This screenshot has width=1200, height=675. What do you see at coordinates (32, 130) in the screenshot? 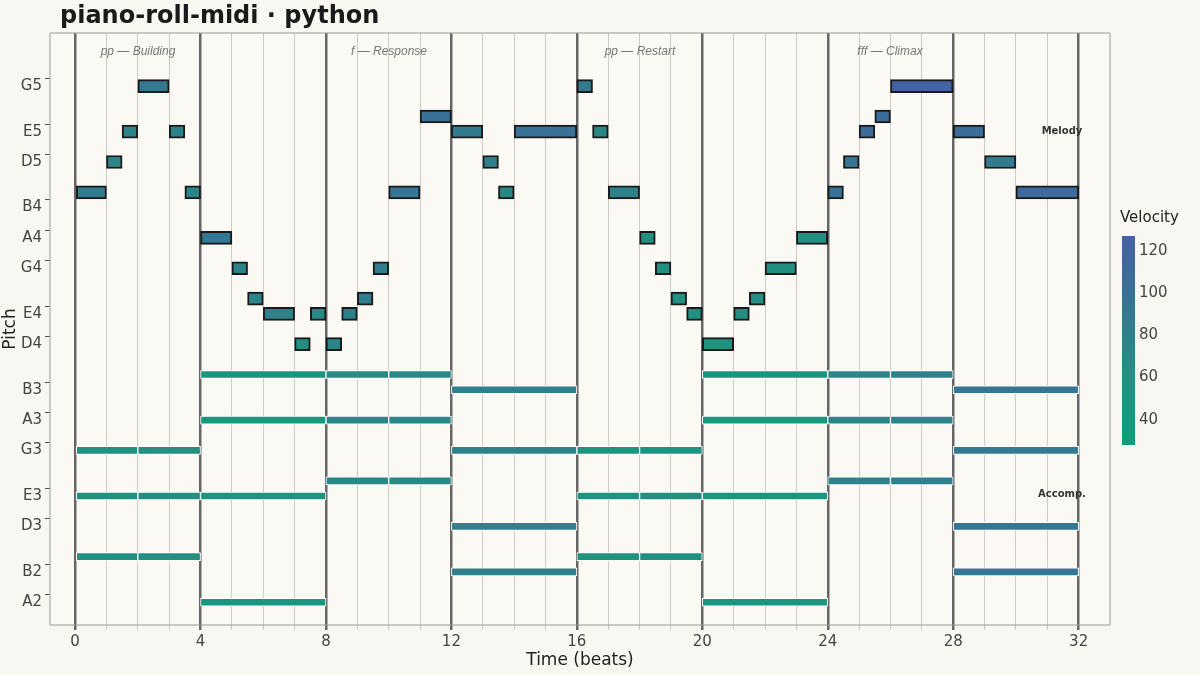
I see `y-tick-label: E5` at bounding box center [32, 130].